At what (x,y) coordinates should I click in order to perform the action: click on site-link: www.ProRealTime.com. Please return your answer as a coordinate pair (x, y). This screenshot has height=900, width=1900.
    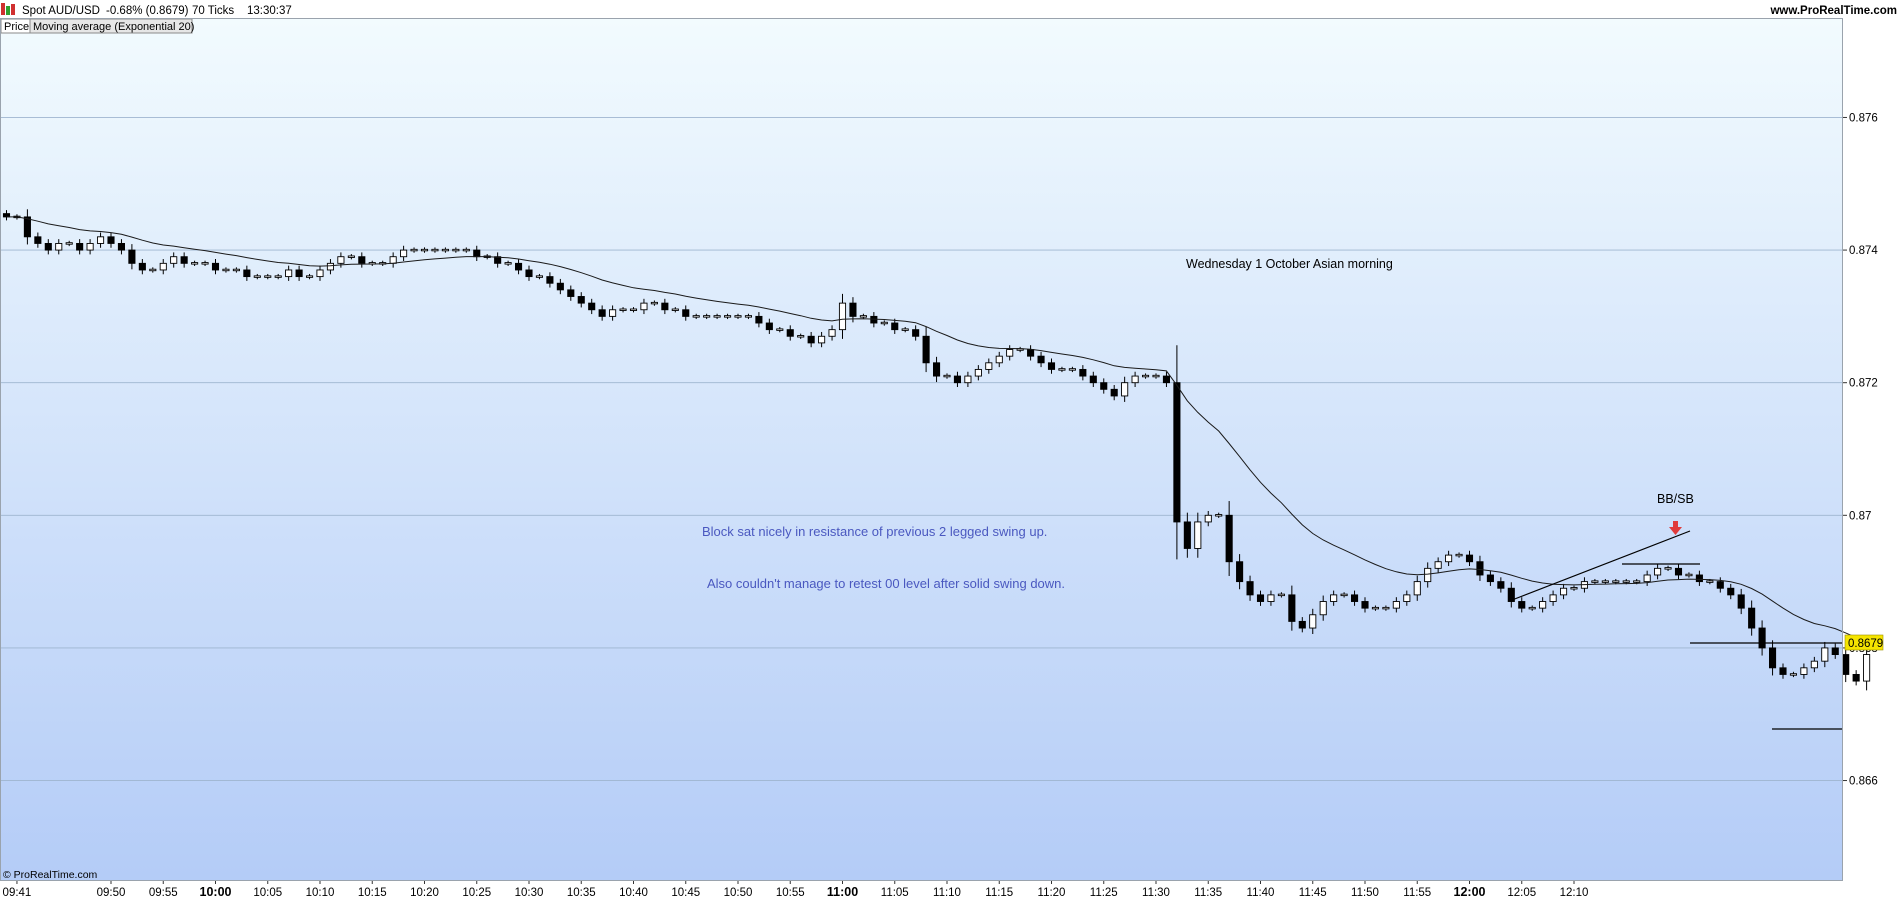
    Looking at the image, I should click on (1833, 11).